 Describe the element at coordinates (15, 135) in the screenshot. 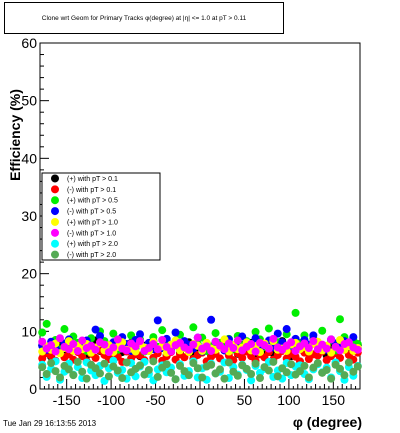

I see `y-axis-label: Efficiency (%)` at that location.